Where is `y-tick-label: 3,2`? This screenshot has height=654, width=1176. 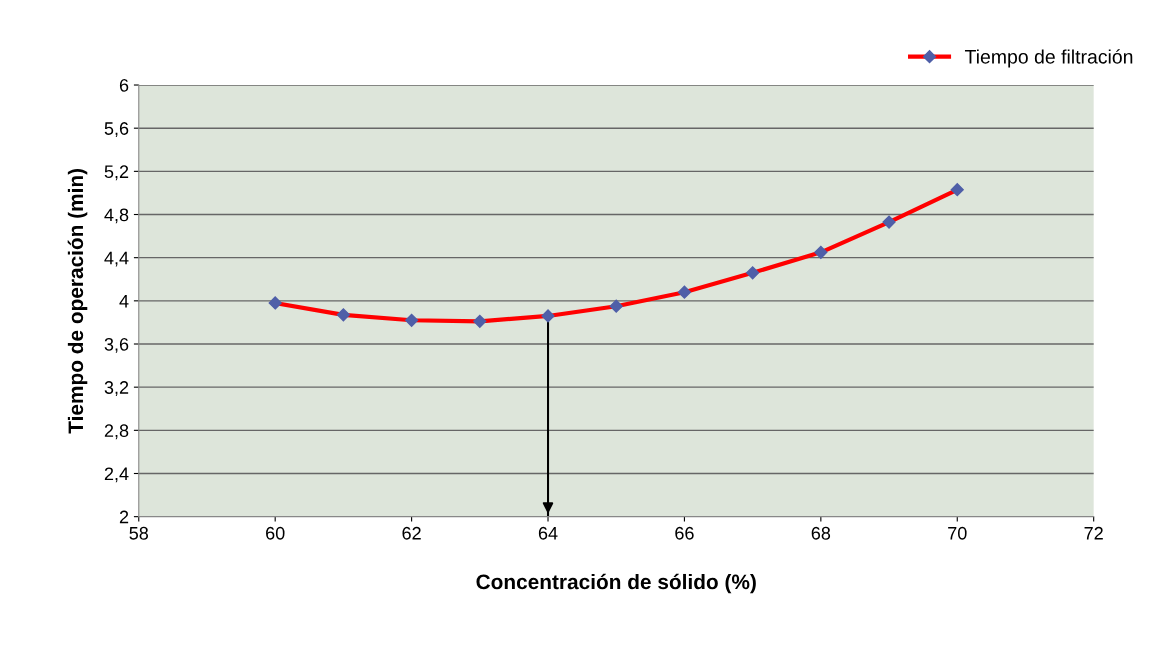 y-tick-label: 3,2 is located at coordinates (116, 389).